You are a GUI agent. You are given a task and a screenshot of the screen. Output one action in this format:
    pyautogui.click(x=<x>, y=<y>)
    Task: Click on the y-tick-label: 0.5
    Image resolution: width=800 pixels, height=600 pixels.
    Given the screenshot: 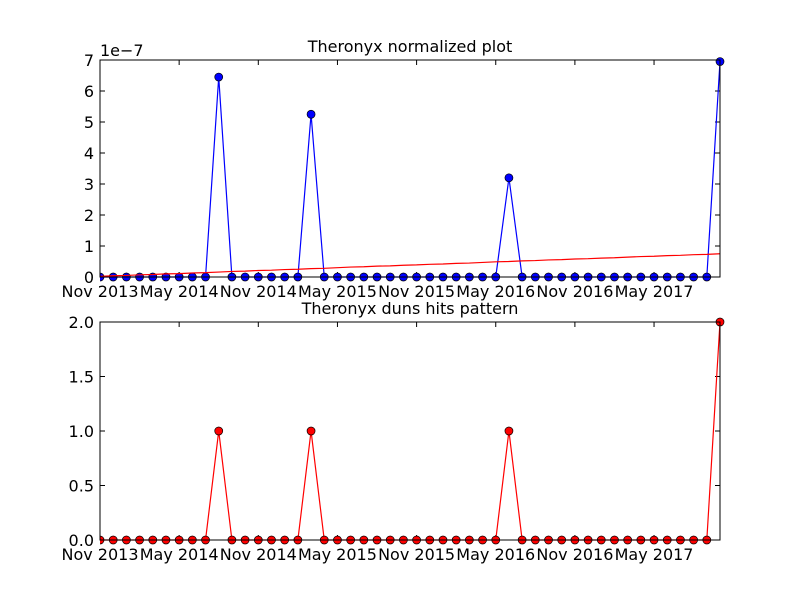 What is the action you would take?
    pyautogui.click(x=81, y=486)
    